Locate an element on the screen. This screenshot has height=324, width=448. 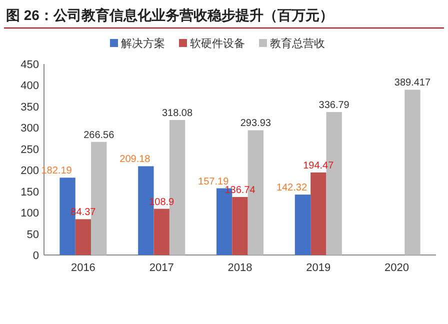
data-label: 157.19 is located at coordinates (214, 182).